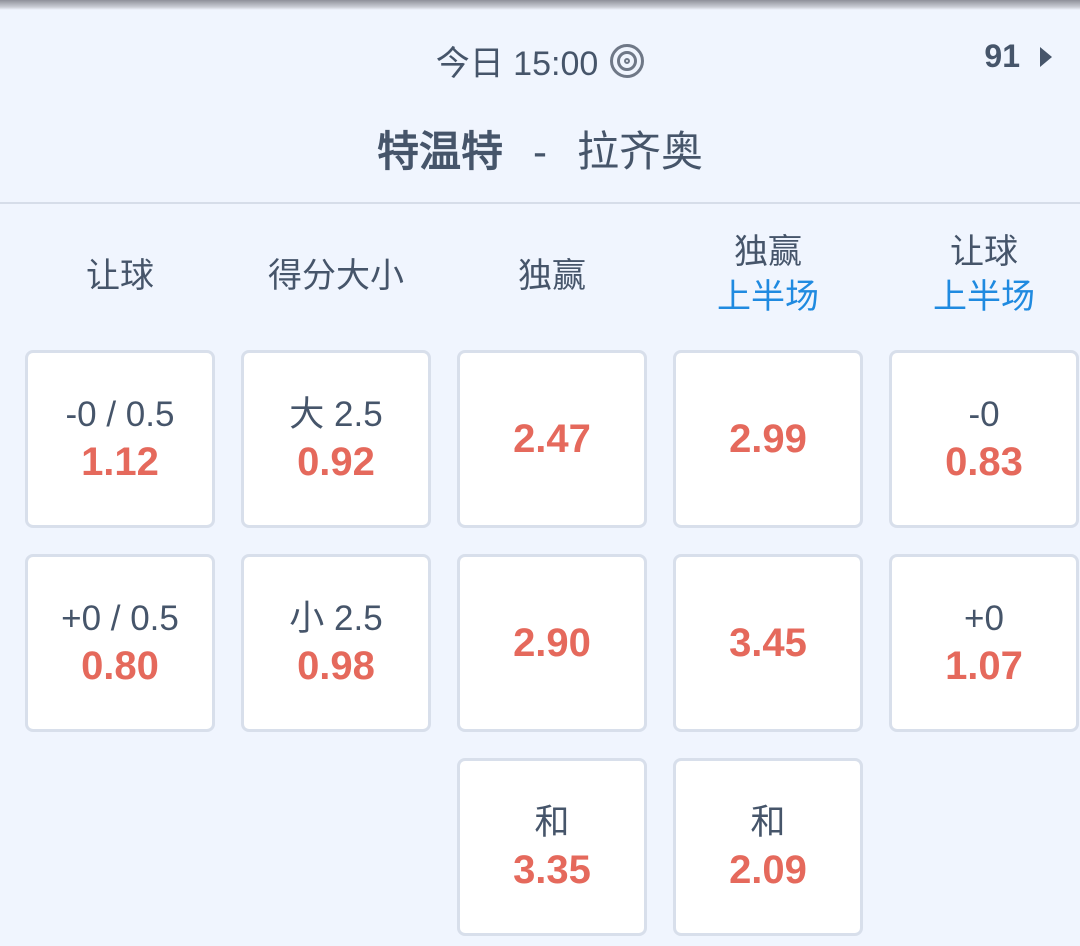  I want to click on target-icon, so click(627, 60).